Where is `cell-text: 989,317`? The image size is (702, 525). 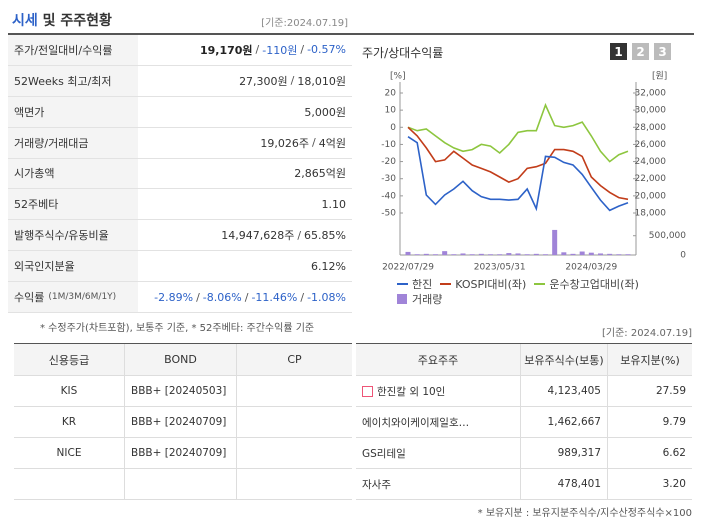 cell-text: 989,317 is located at coordinates (579, 453).